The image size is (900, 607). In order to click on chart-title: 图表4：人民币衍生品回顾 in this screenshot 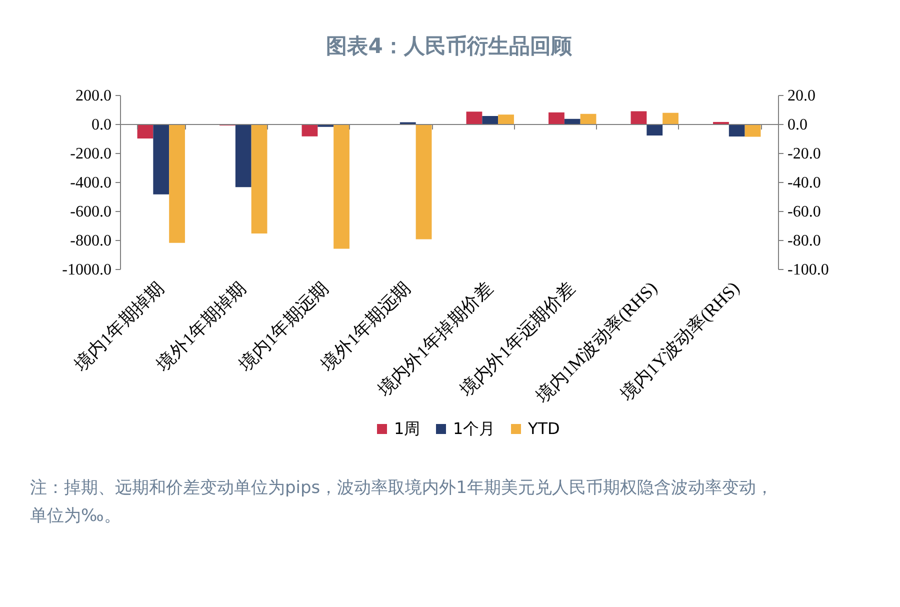, I will do `click(449, 46)`.